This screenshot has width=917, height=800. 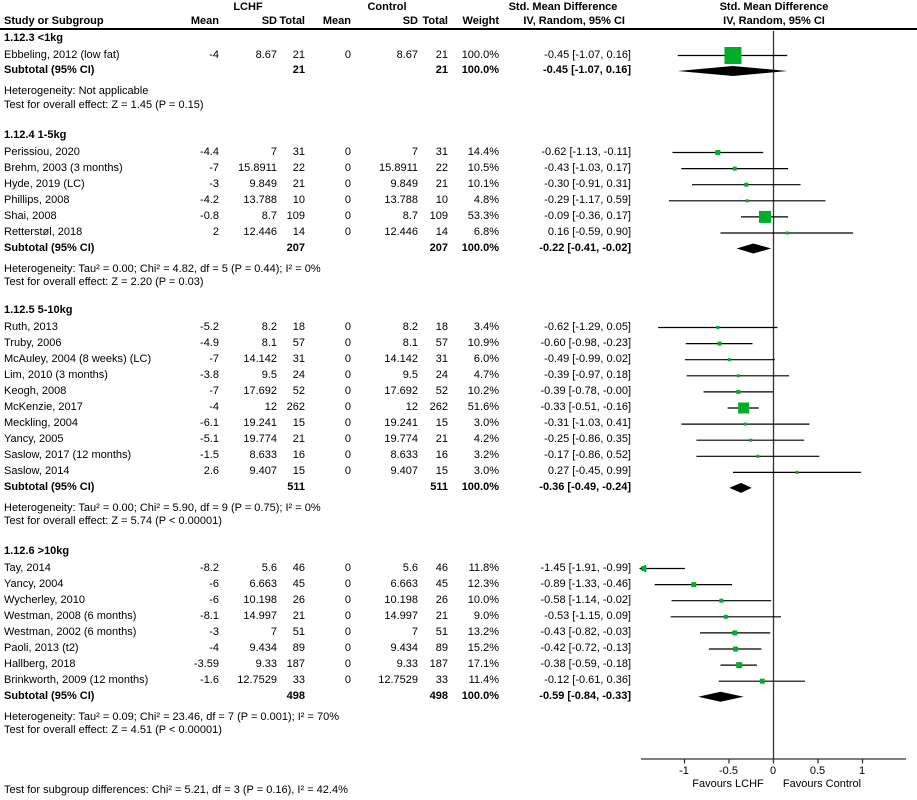 What do you see at coordinates (410, 326) in the screenshot?
I see `control-sd: 8.2` at bounding box center [410, 326].